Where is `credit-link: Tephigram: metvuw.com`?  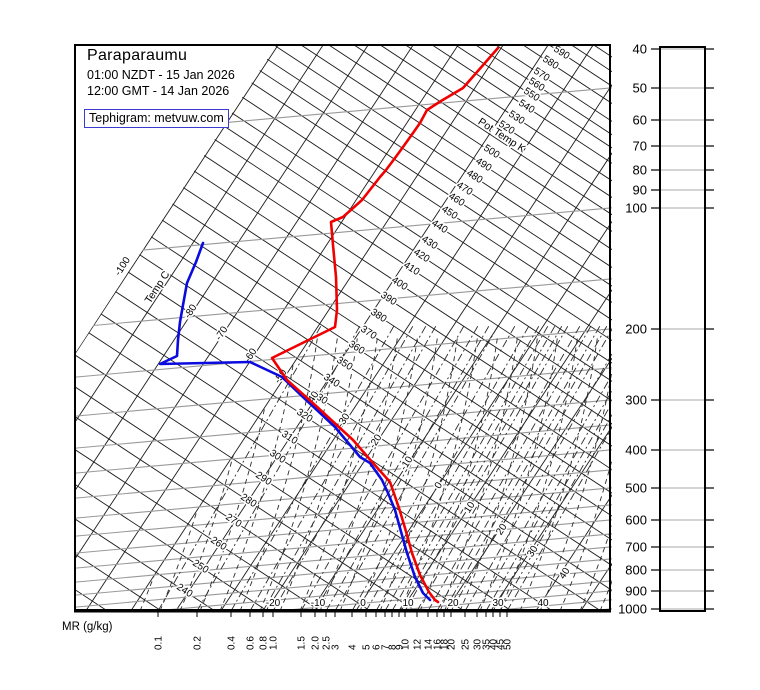
credit-link: Tephigram: metvuw.com is located at coordinates (156, 118).